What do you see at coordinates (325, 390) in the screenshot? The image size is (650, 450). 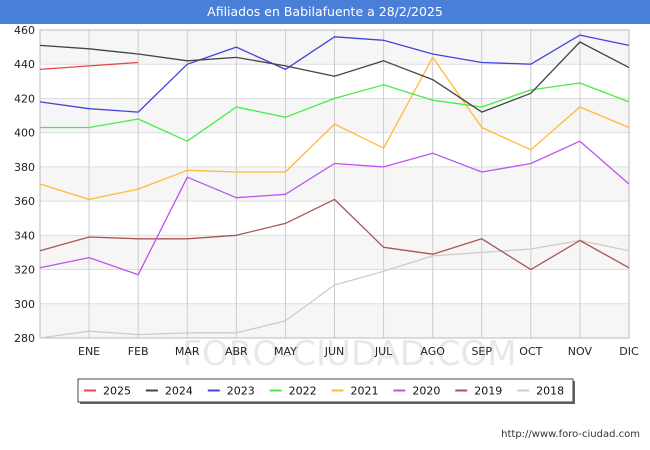 I see `legend-box` at bounding box center [325, 390].